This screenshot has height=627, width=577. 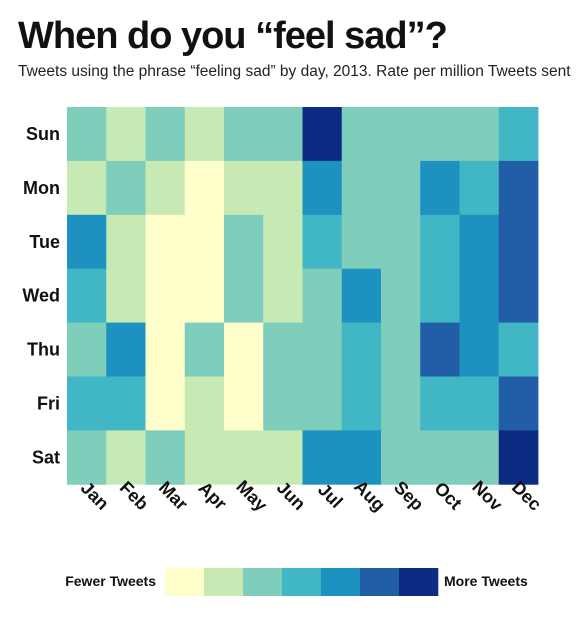 I want to click on heatmap-cell-wed-jan, so click(x=87, y=295).